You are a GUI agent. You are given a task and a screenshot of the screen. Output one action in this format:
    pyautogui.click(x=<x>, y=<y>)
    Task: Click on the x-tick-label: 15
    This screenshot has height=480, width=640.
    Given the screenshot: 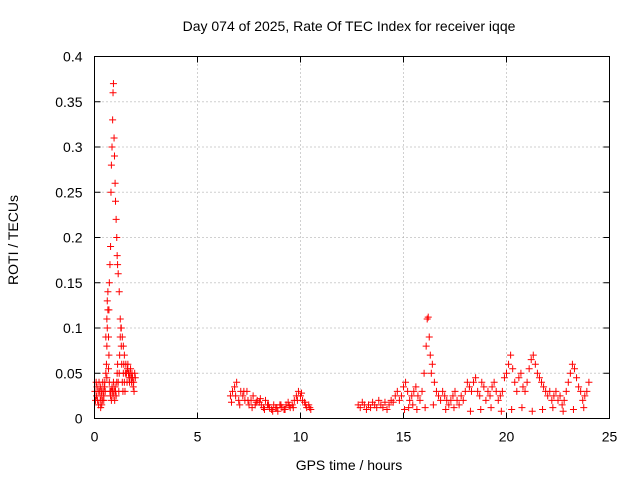 What is the action you would take?
    pyautogui.click(x=404, y=437)
    